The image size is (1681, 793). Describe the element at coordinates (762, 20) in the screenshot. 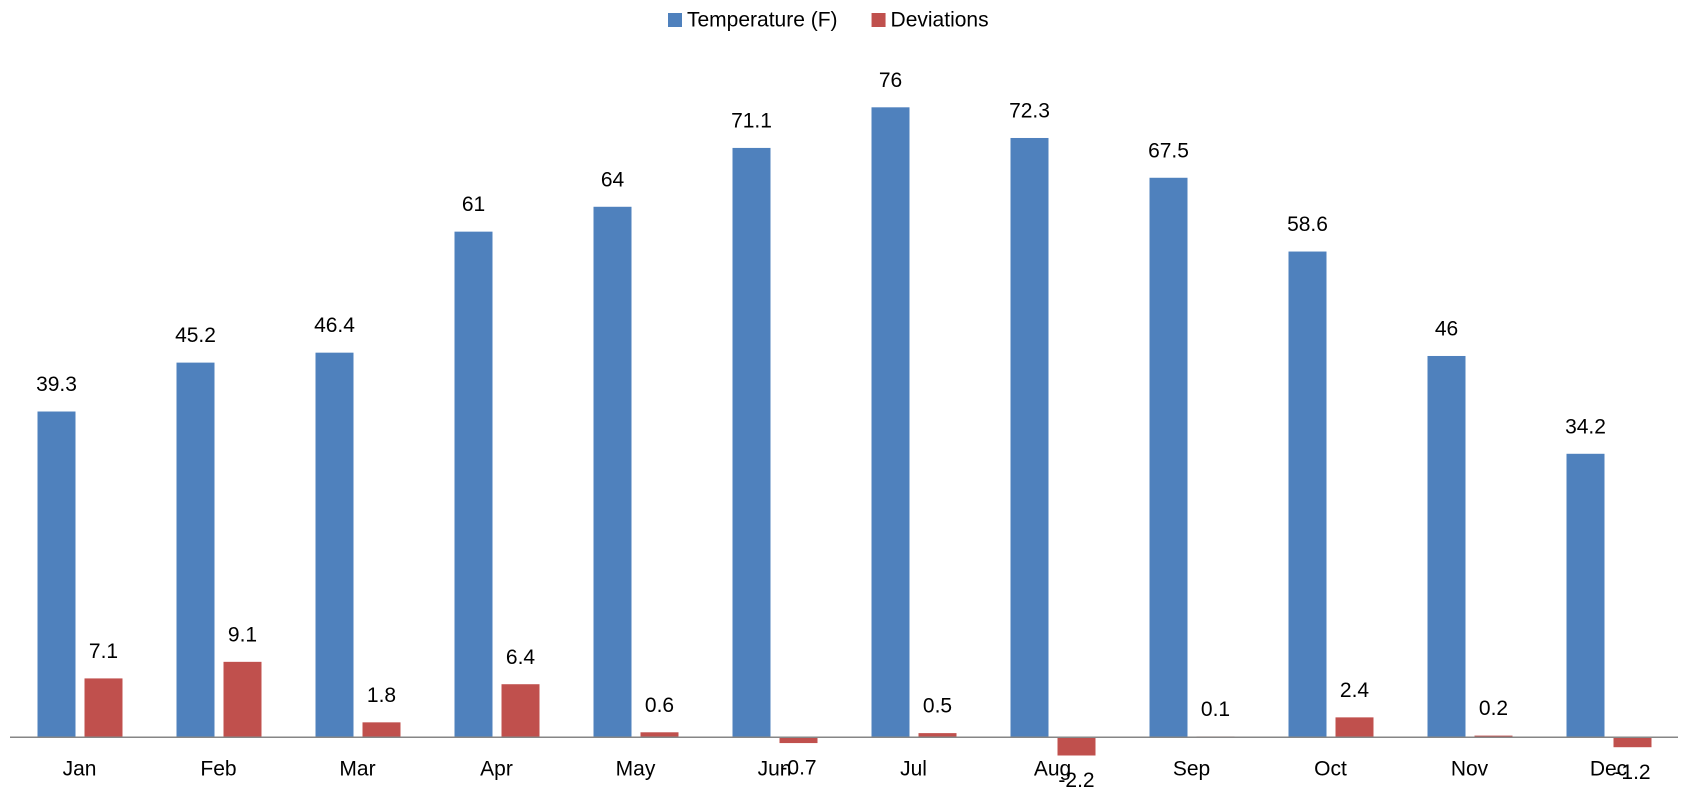

I see `legend-label: Temperature (F)` at that location.